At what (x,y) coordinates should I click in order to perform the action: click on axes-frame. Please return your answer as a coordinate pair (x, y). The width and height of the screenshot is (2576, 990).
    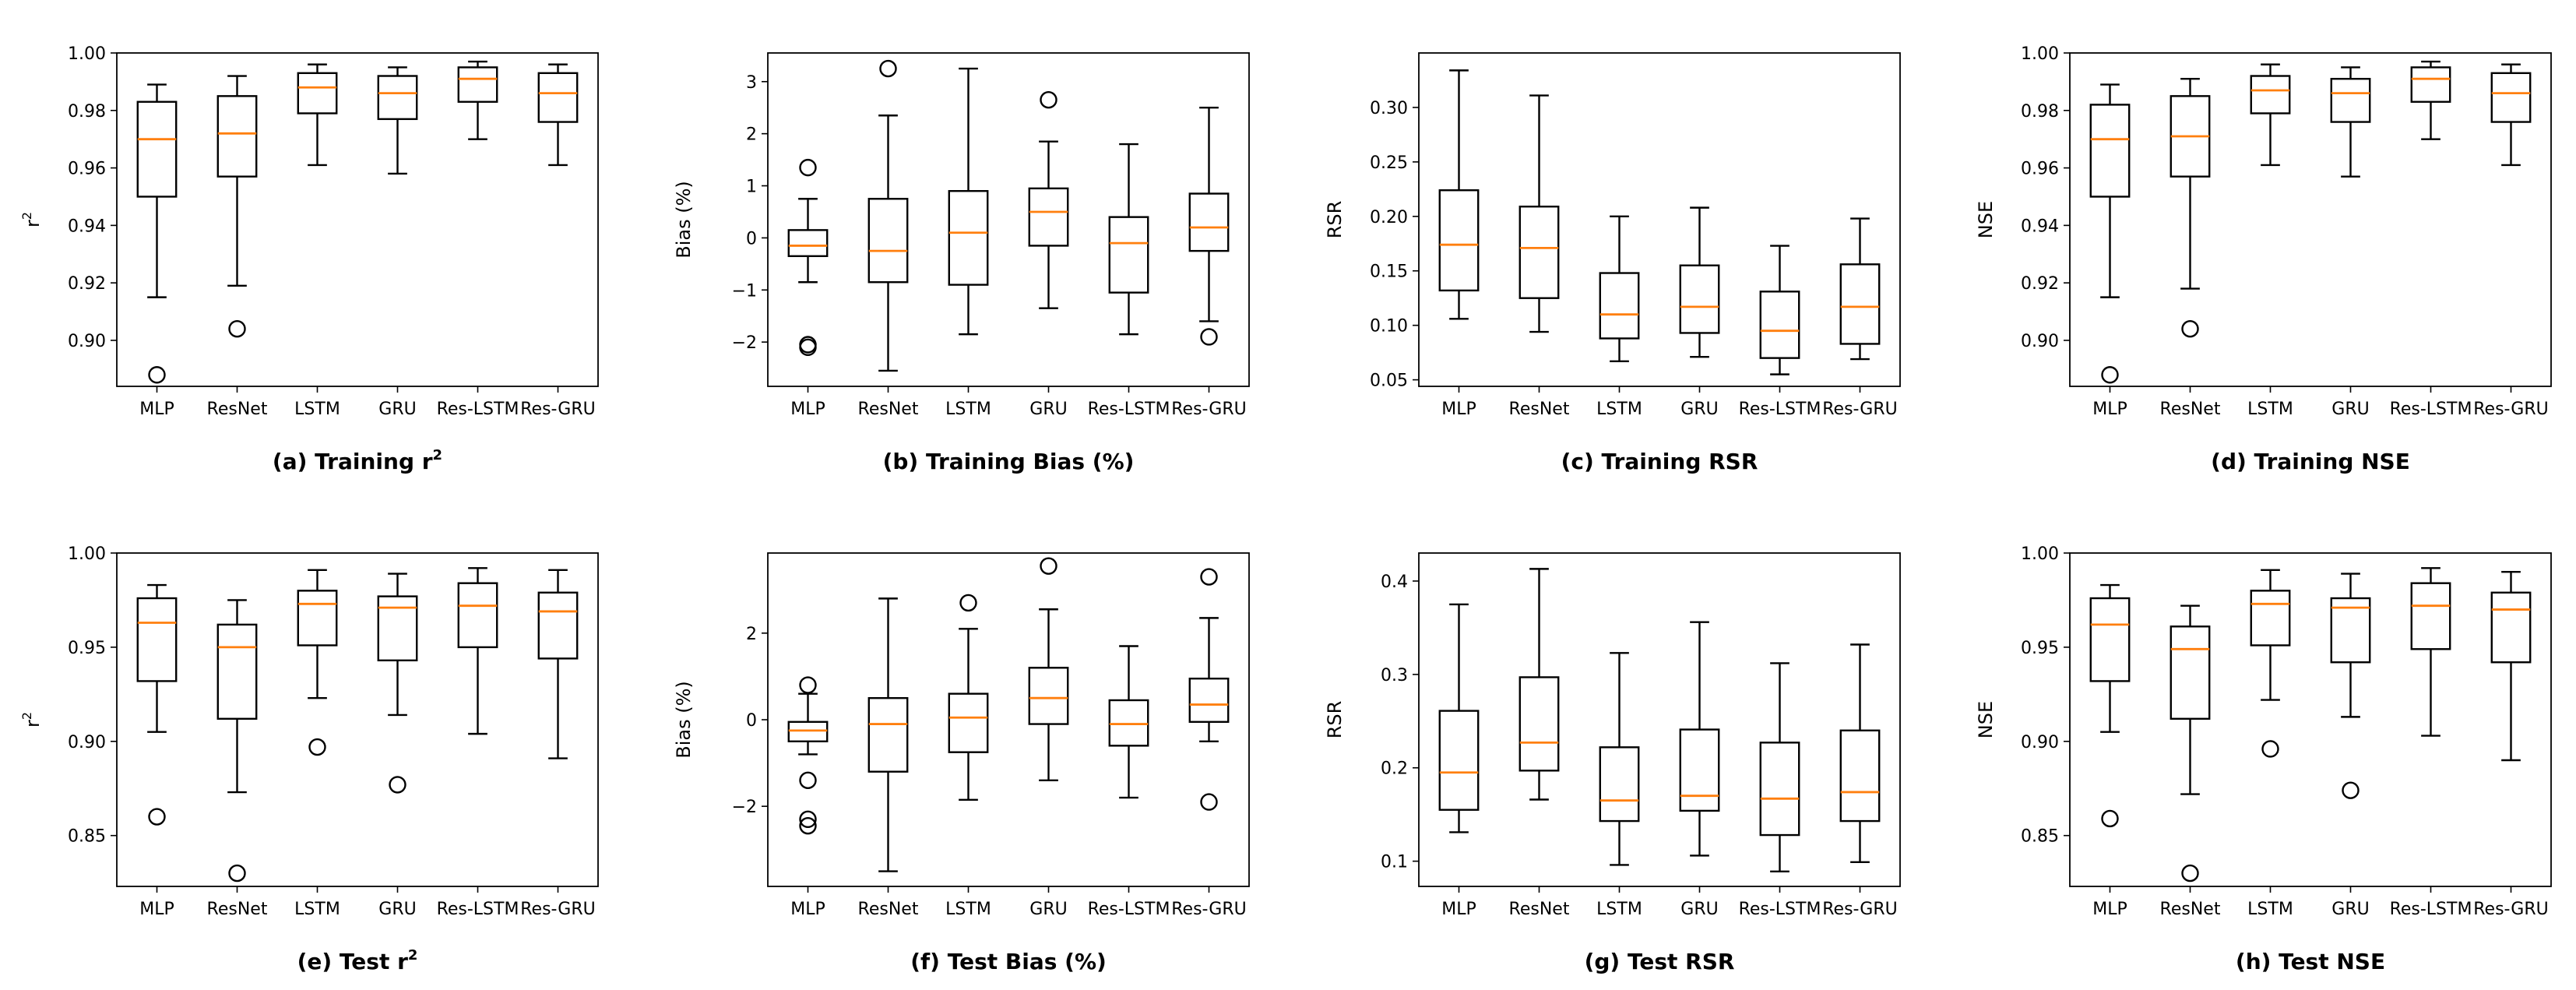
    Looking at the image, I should click on (357, 719).